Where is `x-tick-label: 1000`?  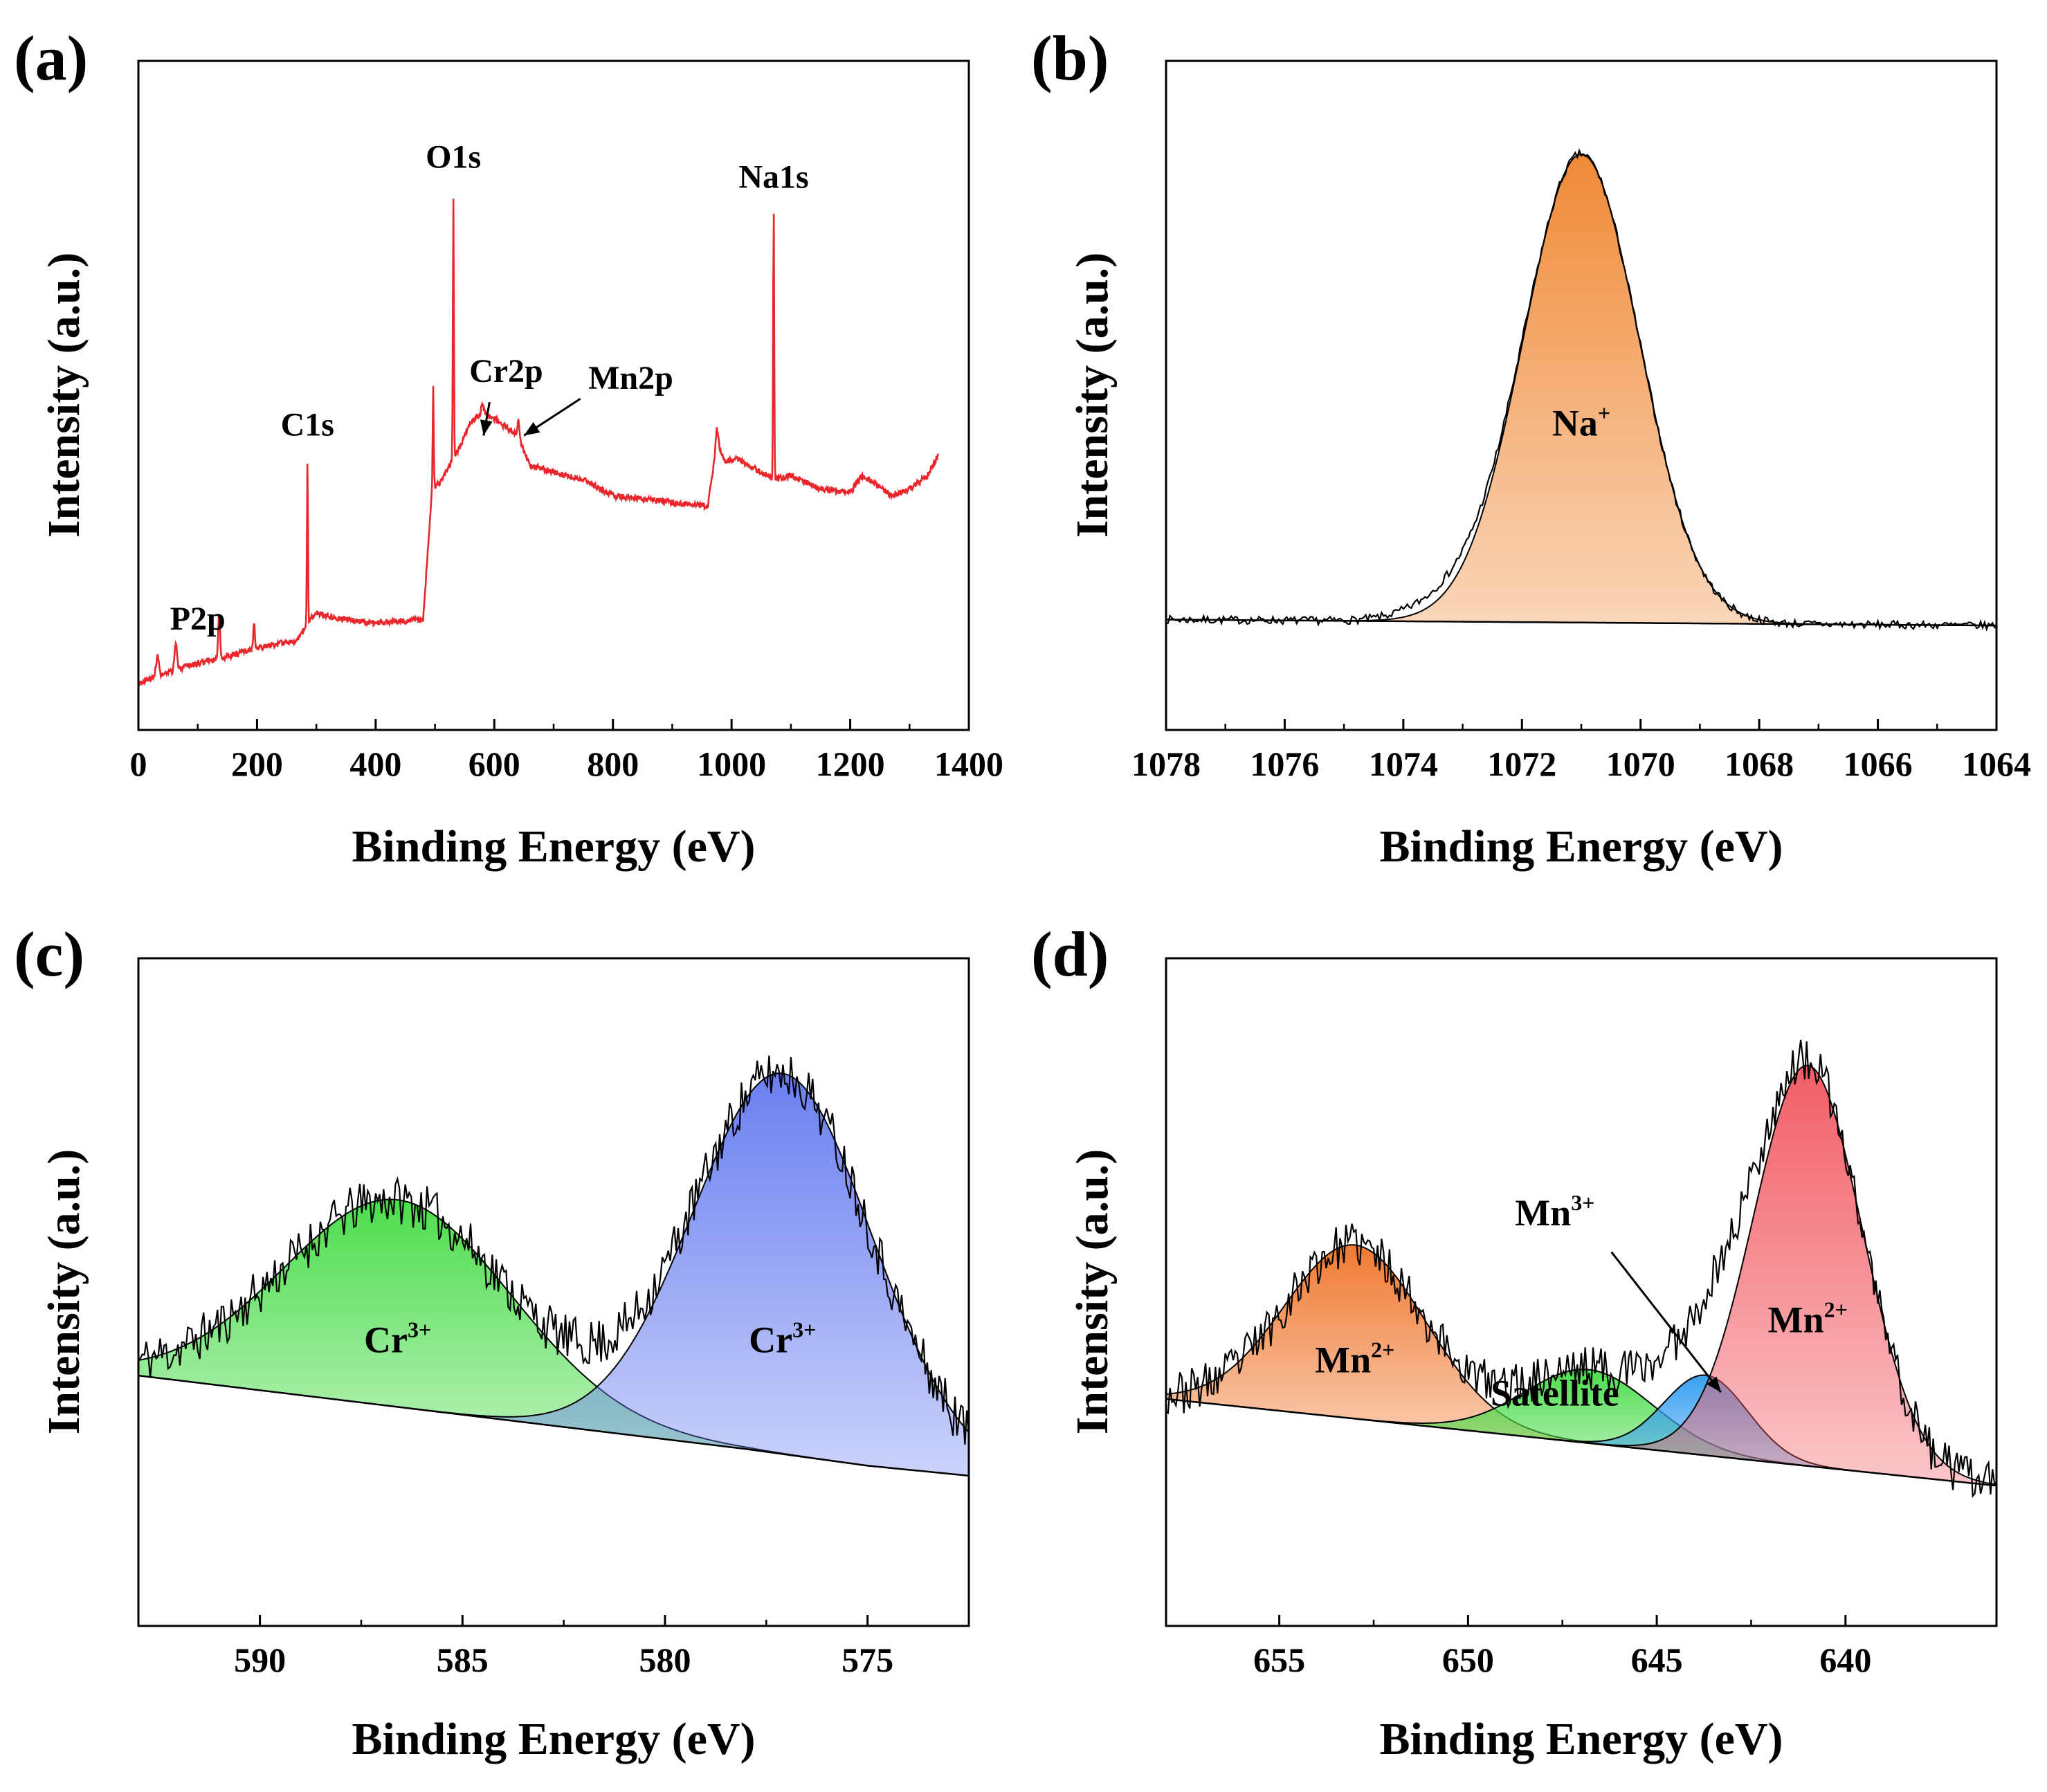
x-tick-label: 1000 is located at coordinates (732, 763).